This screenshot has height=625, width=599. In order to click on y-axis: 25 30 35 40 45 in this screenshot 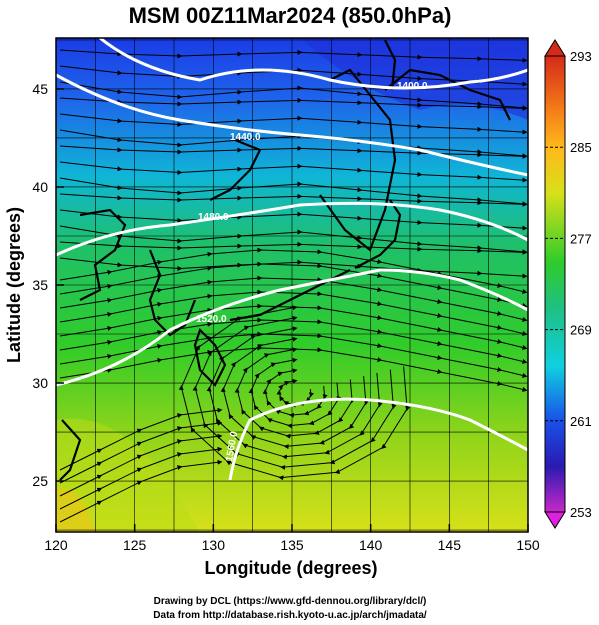, I will do `click(48, 285)`.